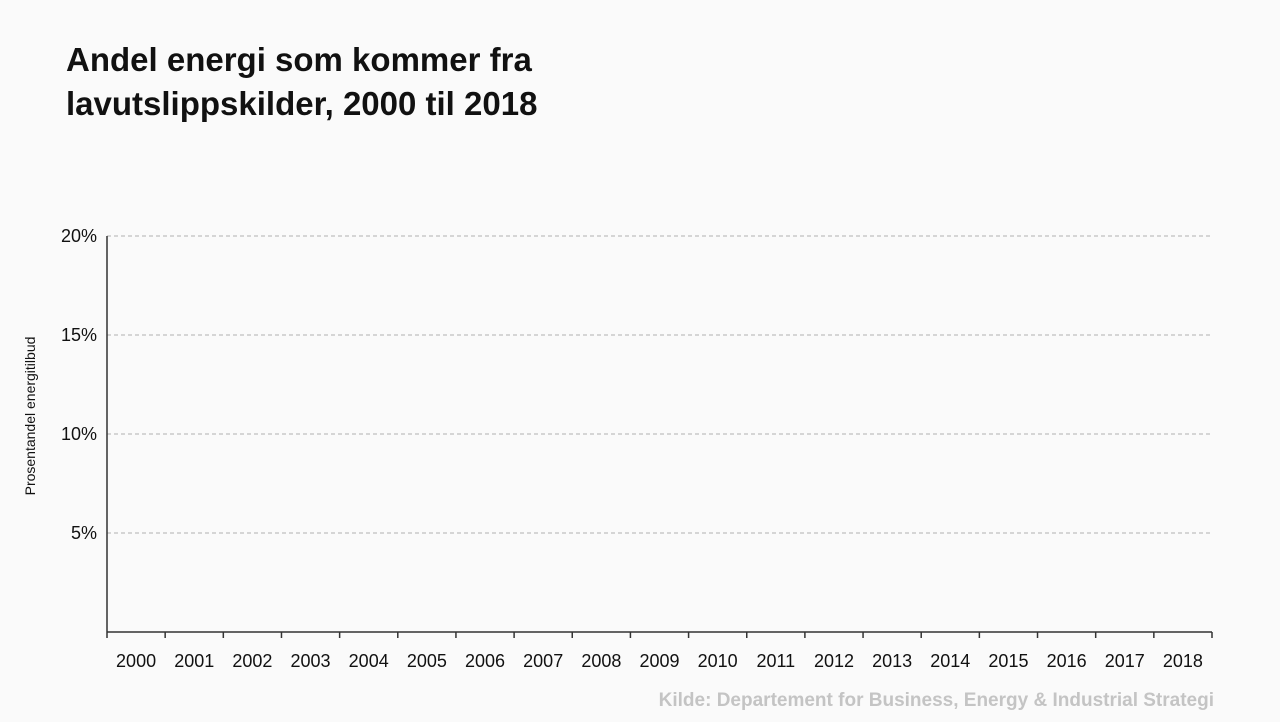 The width and height of the screenshot is (1280, 722). What do you see at coordinates (485, 661) in the screenshot?
I see `x-tick-label: 2006` at bounding box center [485, 661].